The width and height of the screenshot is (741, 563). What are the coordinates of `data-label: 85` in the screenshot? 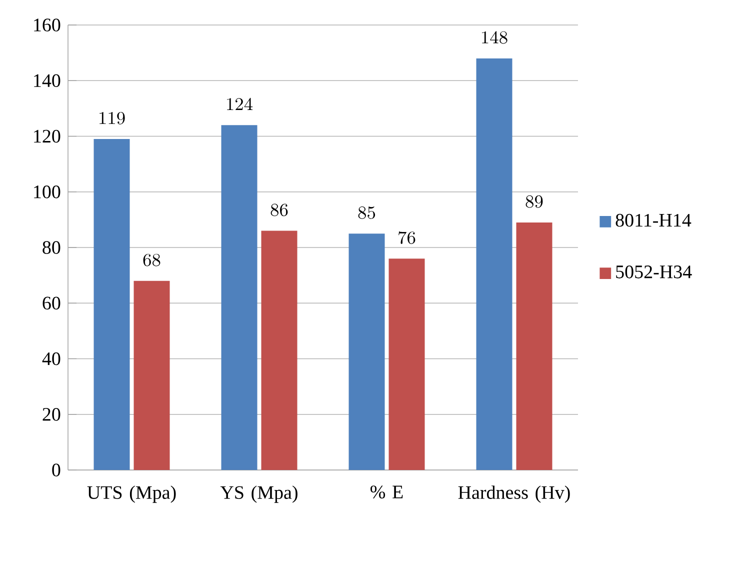 It's located at (367, 212).